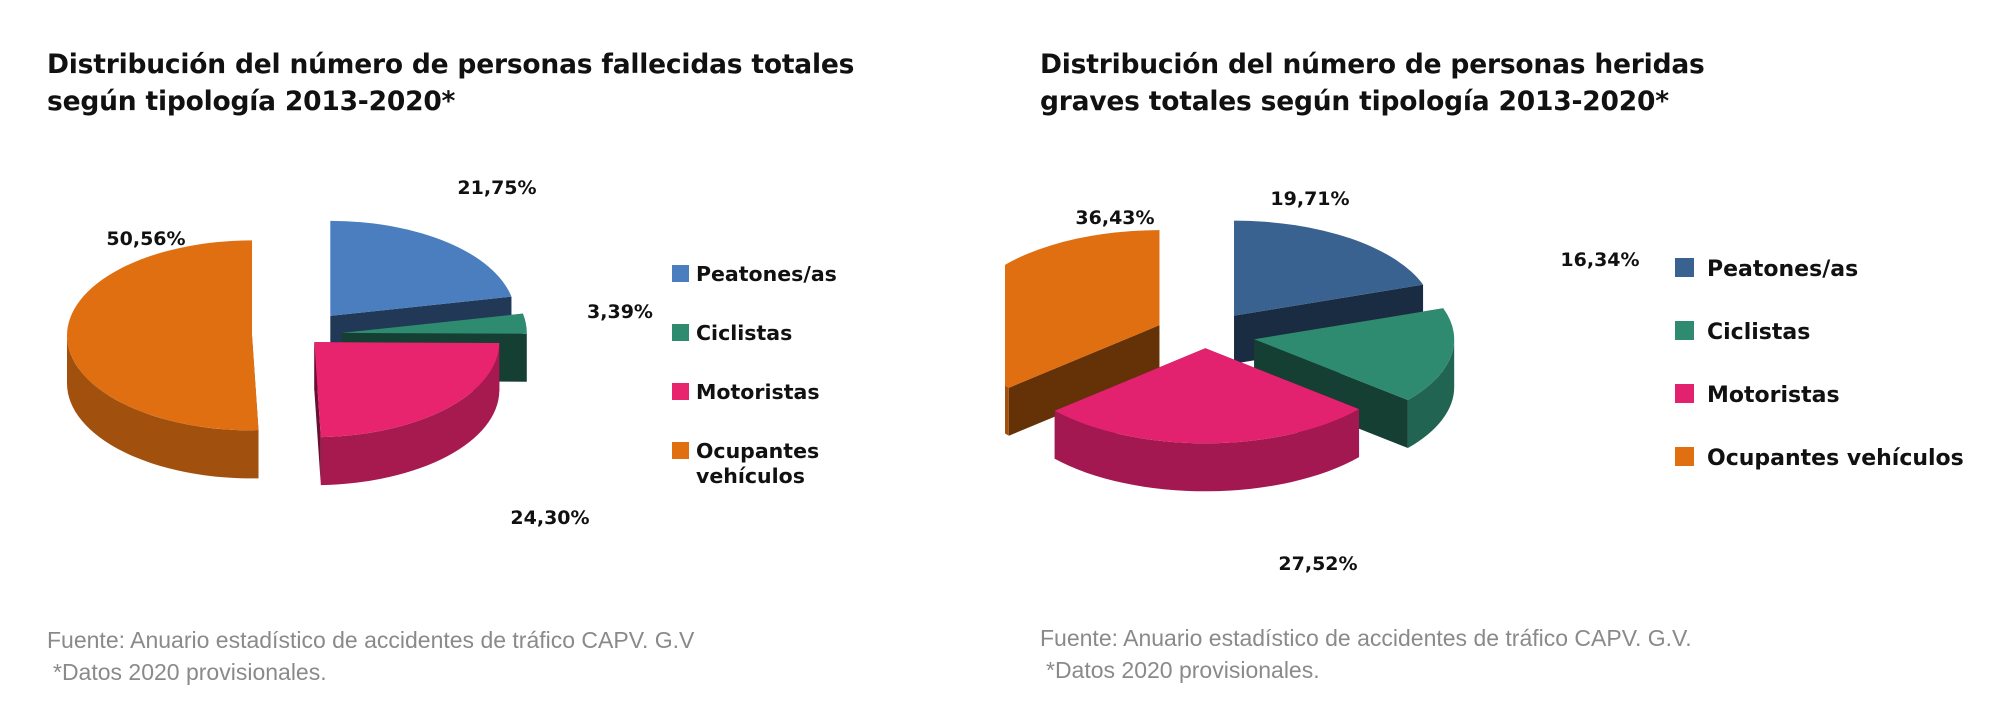 This screenshot has height=724, width=2011. What do you see at coordinates (1114, 218) in the screenshot?
I see `data-label: 36,43%` at bounding box center [1114, 218].